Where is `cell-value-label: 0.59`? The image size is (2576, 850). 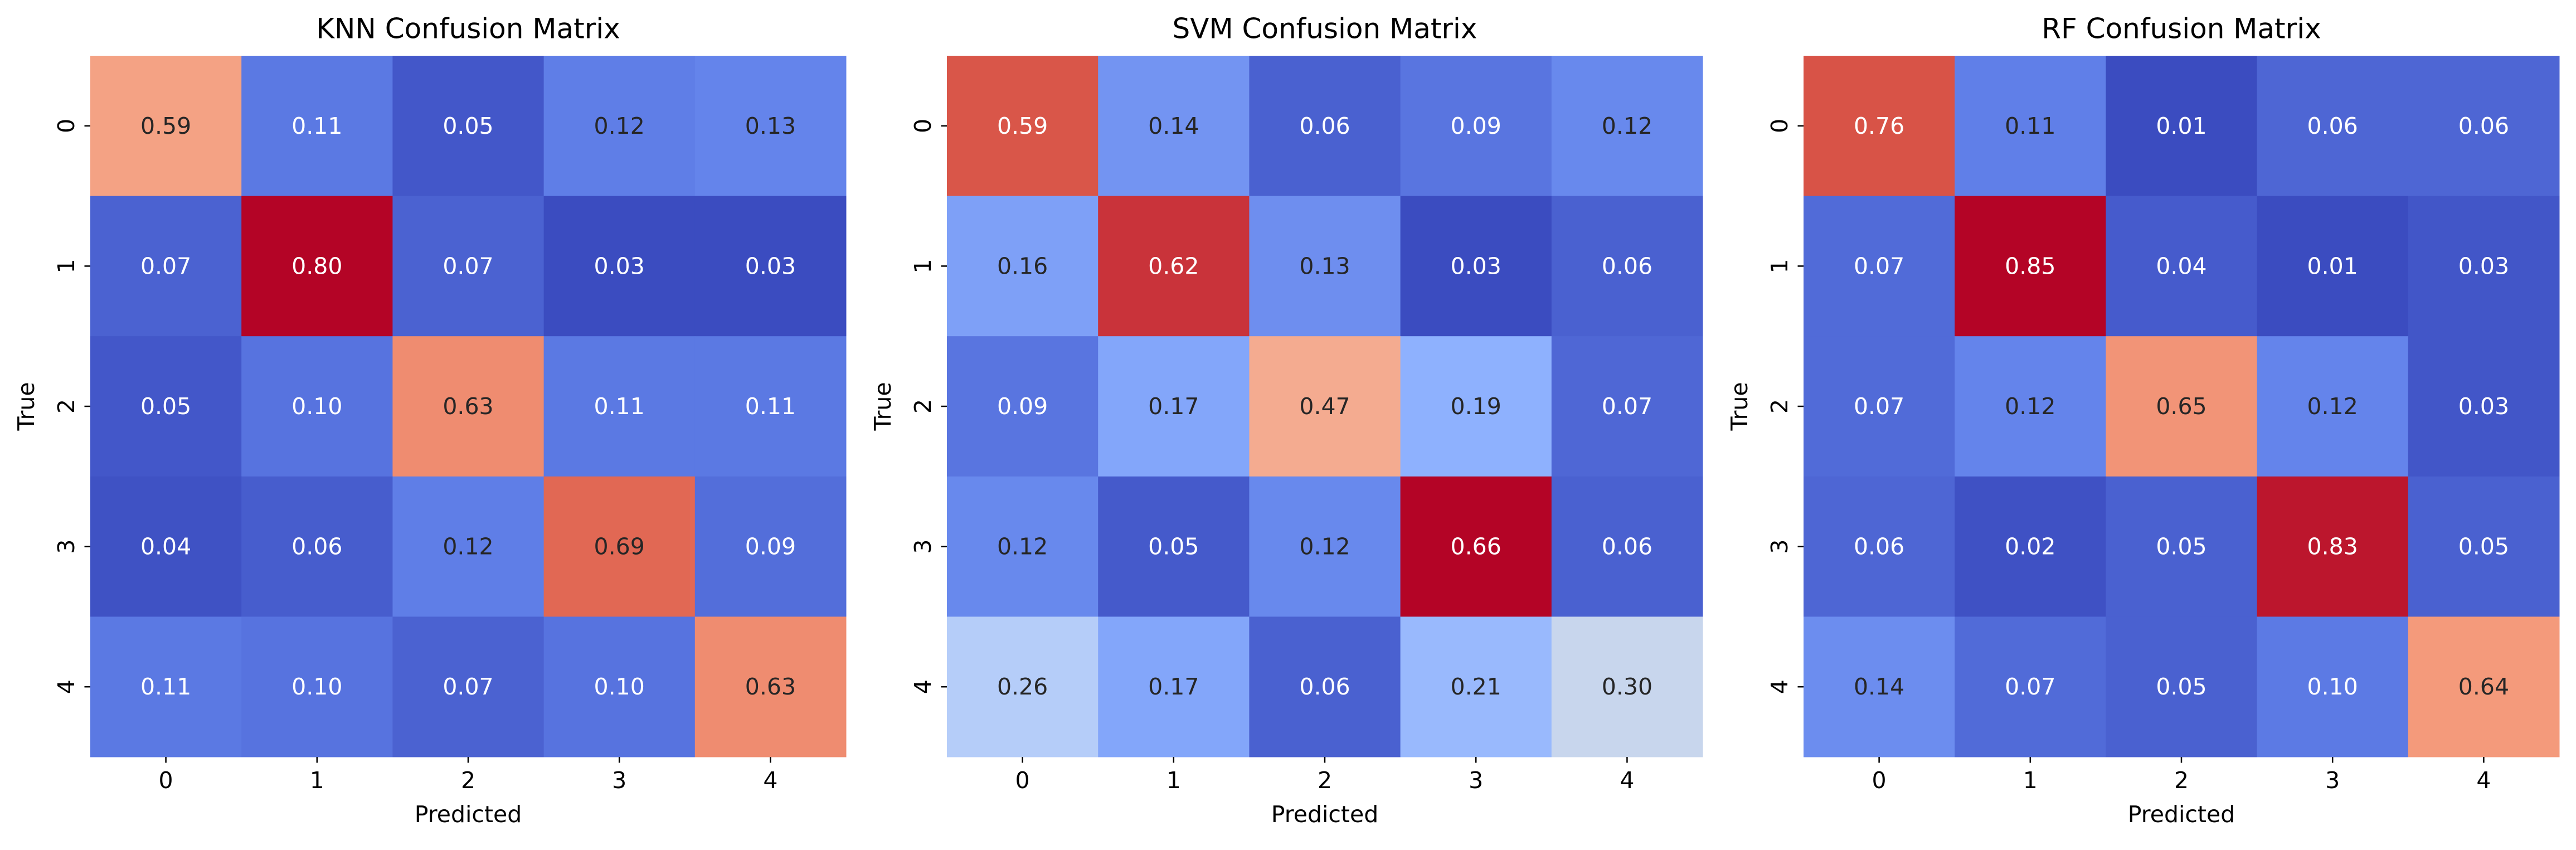
cell-value-label: 0.59 is located at coordinates (1022, 126).